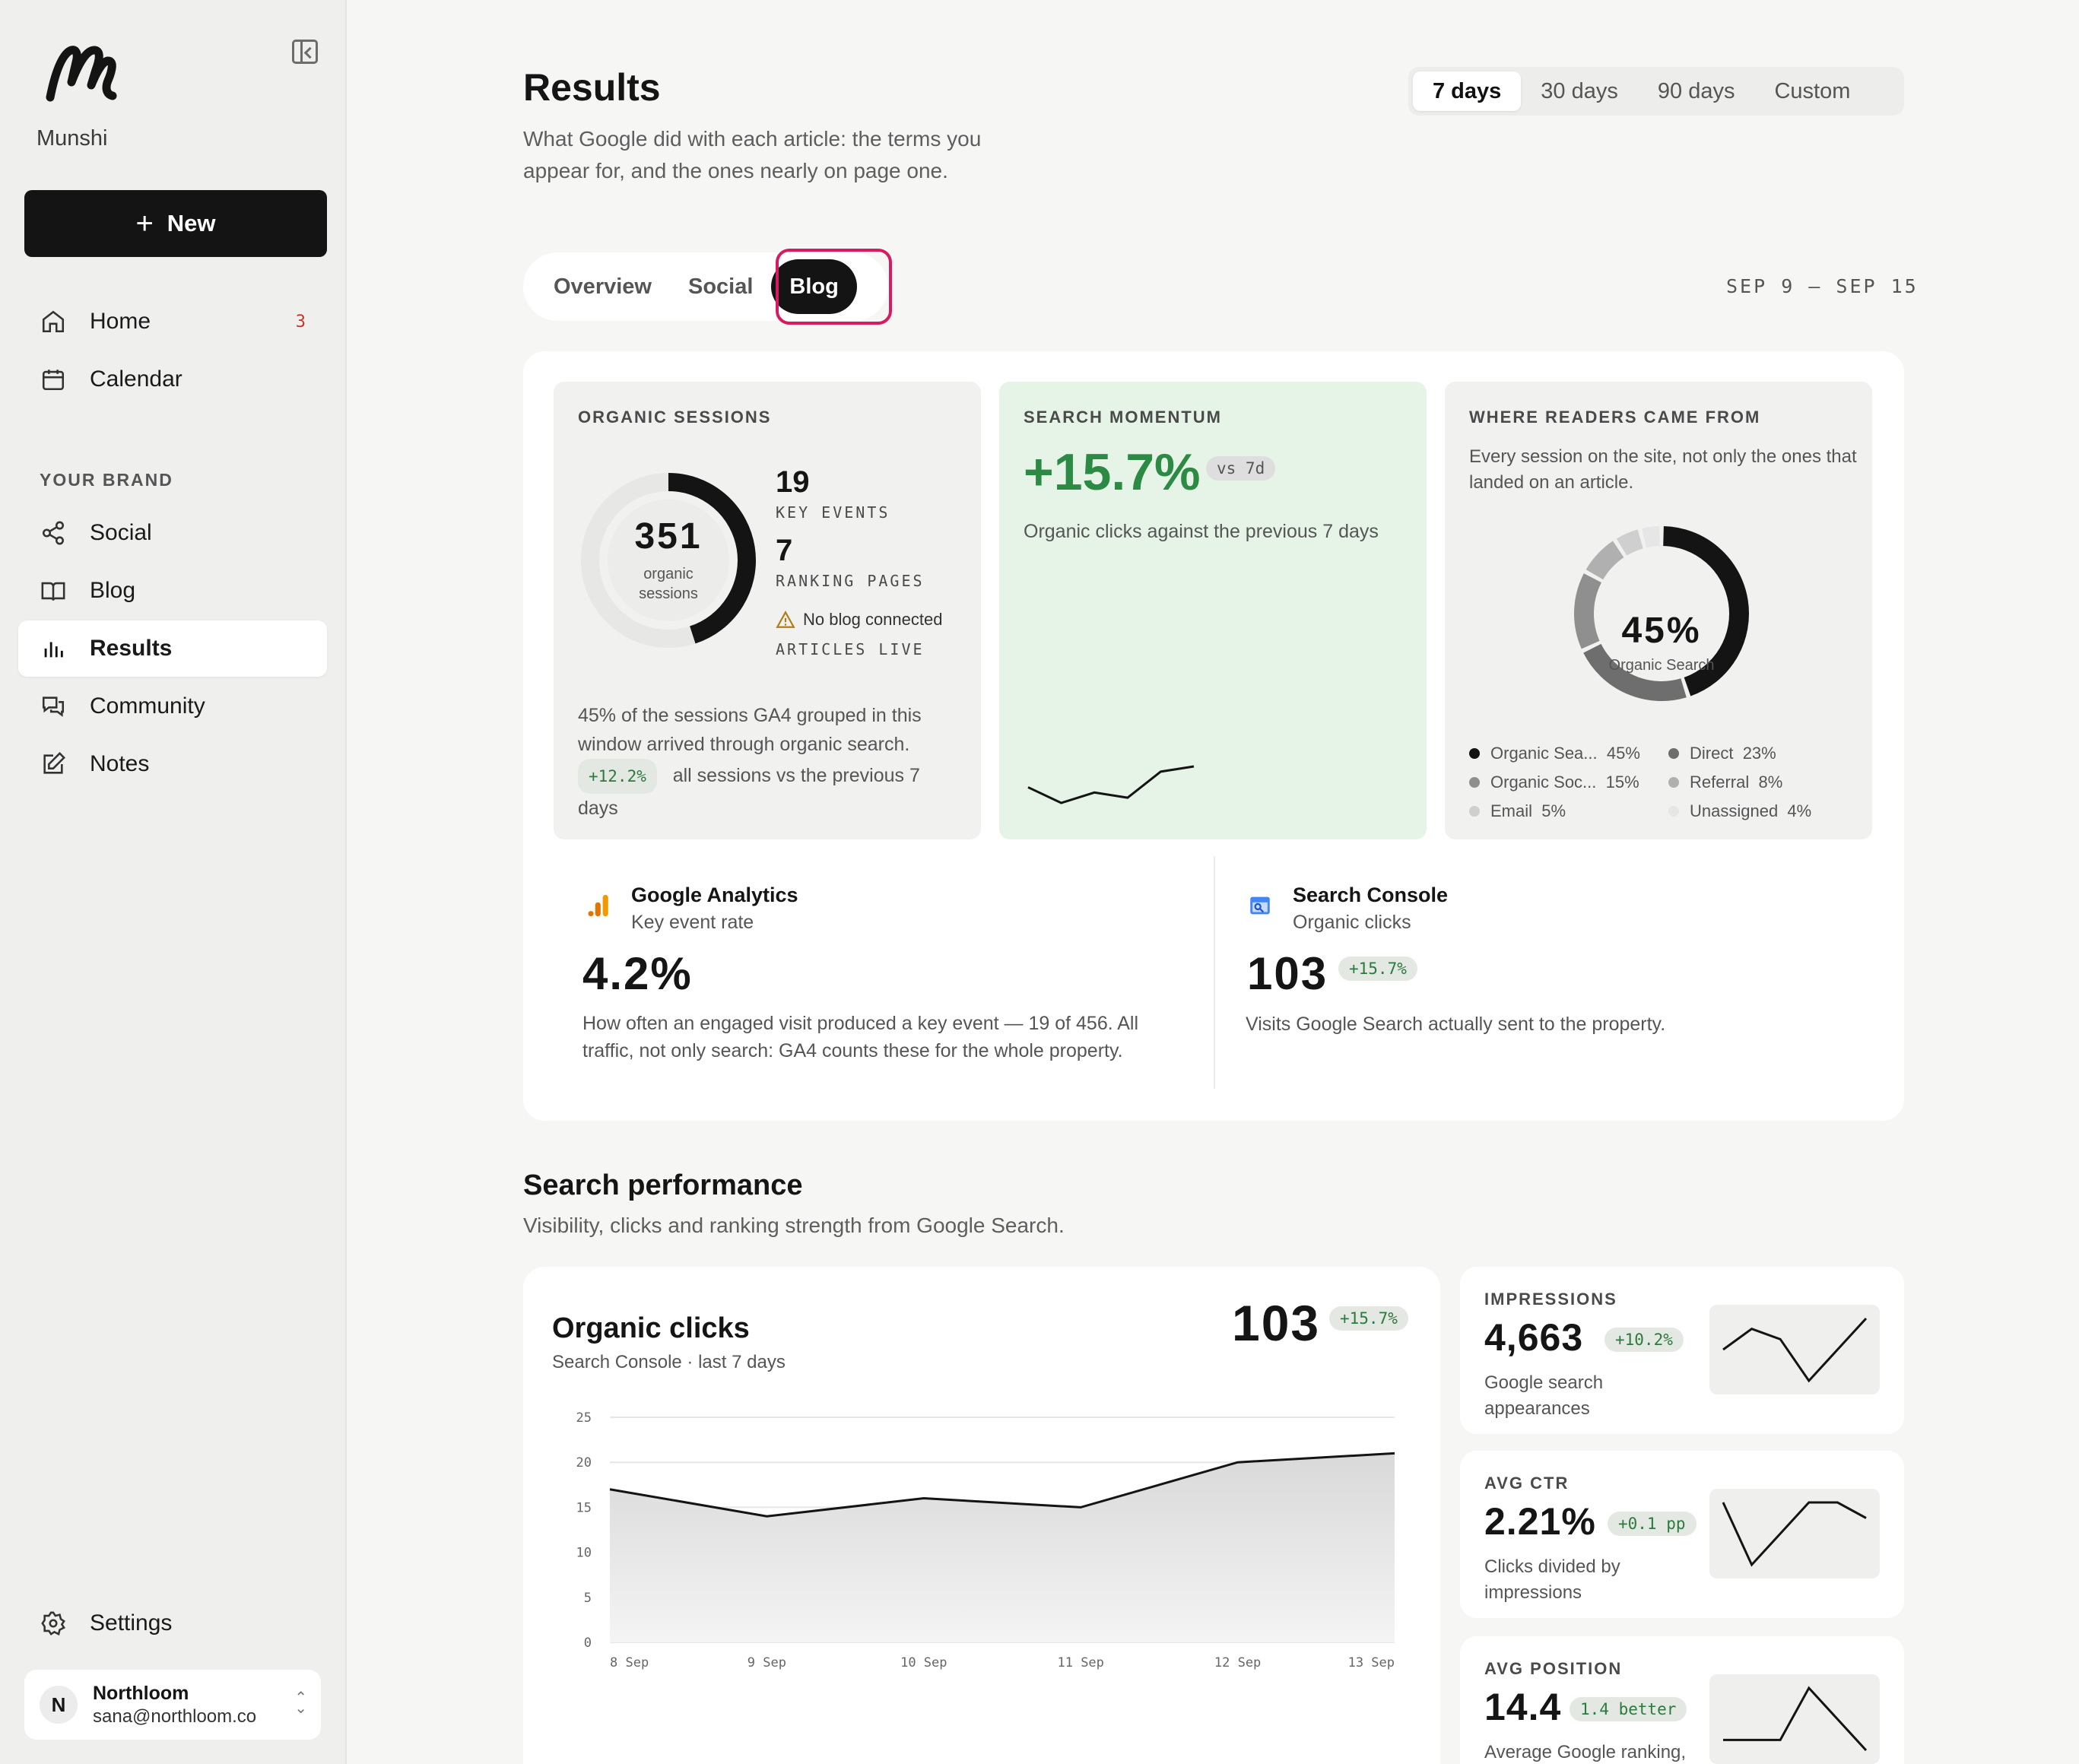 Image resolution: width=2079 pixels, height=1764 pixels. Describe the element at coordinates (59, 1705) in the screenshot. I see `avatar: N` at that location.